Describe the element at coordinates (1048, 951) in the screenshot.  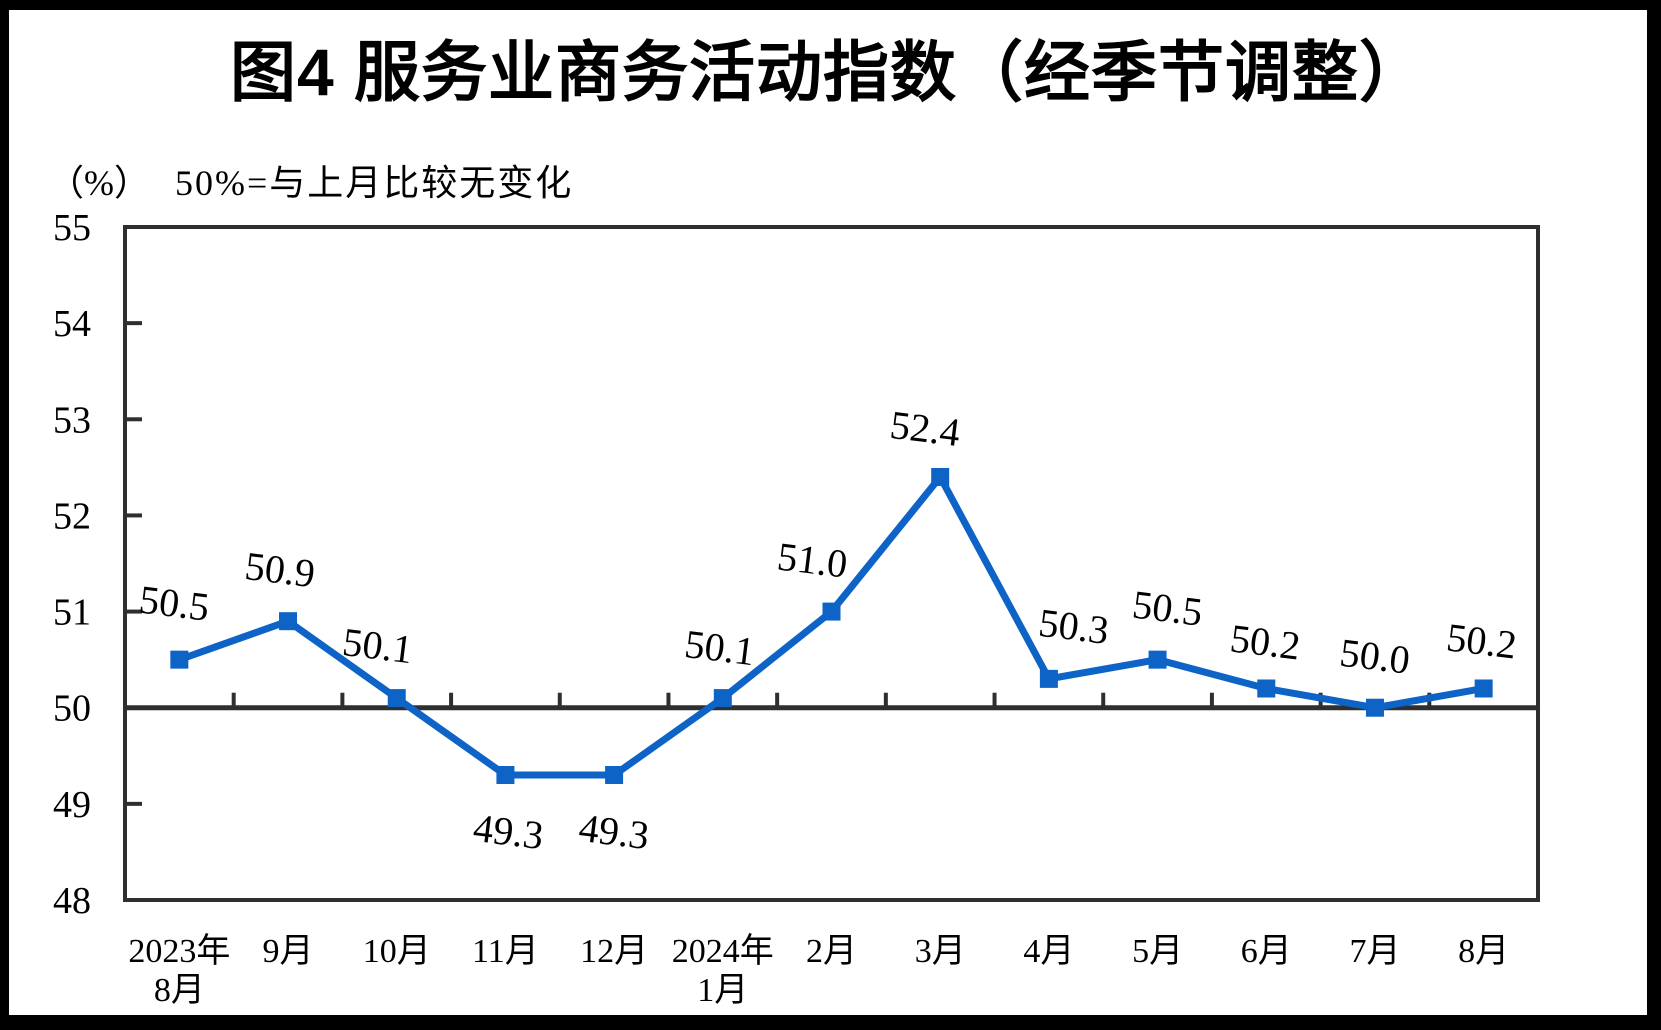
I see `x-axis-label: 4月` at that location.